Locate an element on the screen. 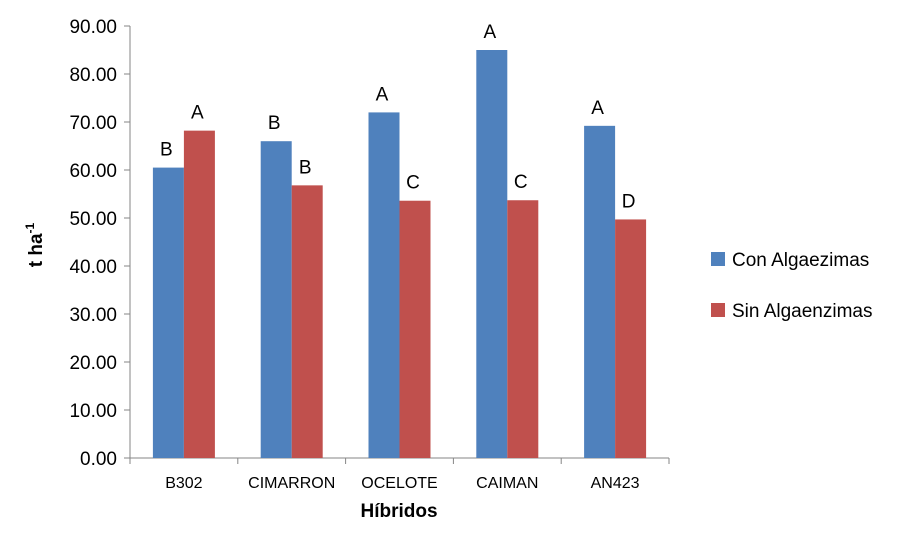  y-tick-label: 0.00 is located at coordinates (98, 459).